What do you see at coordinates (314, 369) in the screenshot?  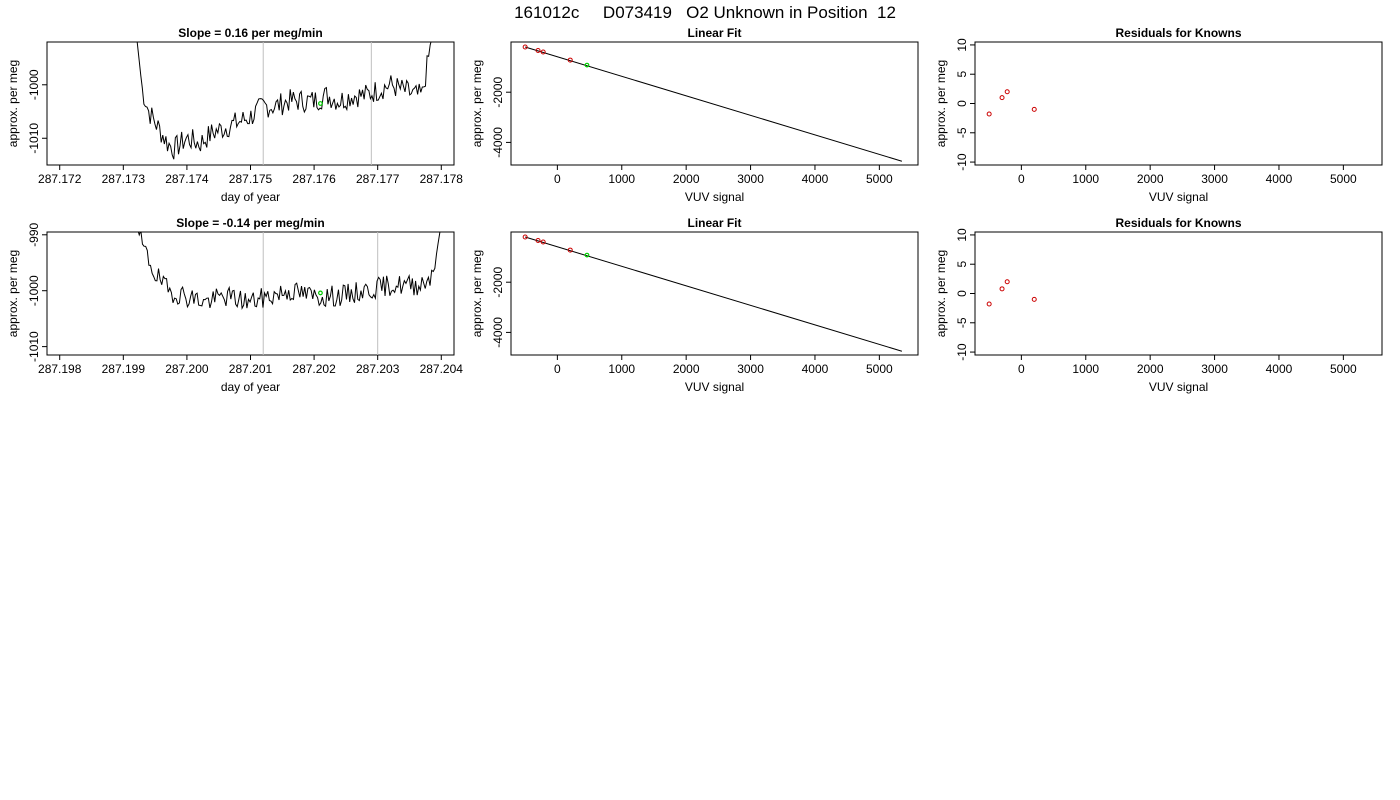 I see `x-tick-label: 287.202` at bounding box center [314, 369].